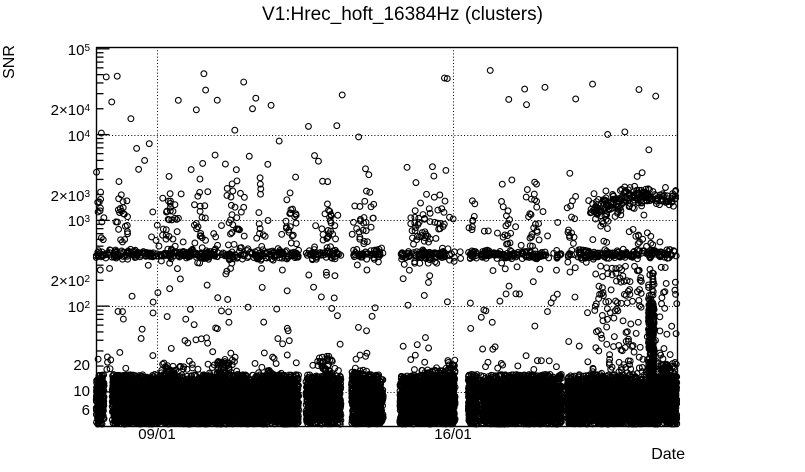 This screenshot has height=472, width=805. I want to click on y-tick-label: 103, so click(78, 222).